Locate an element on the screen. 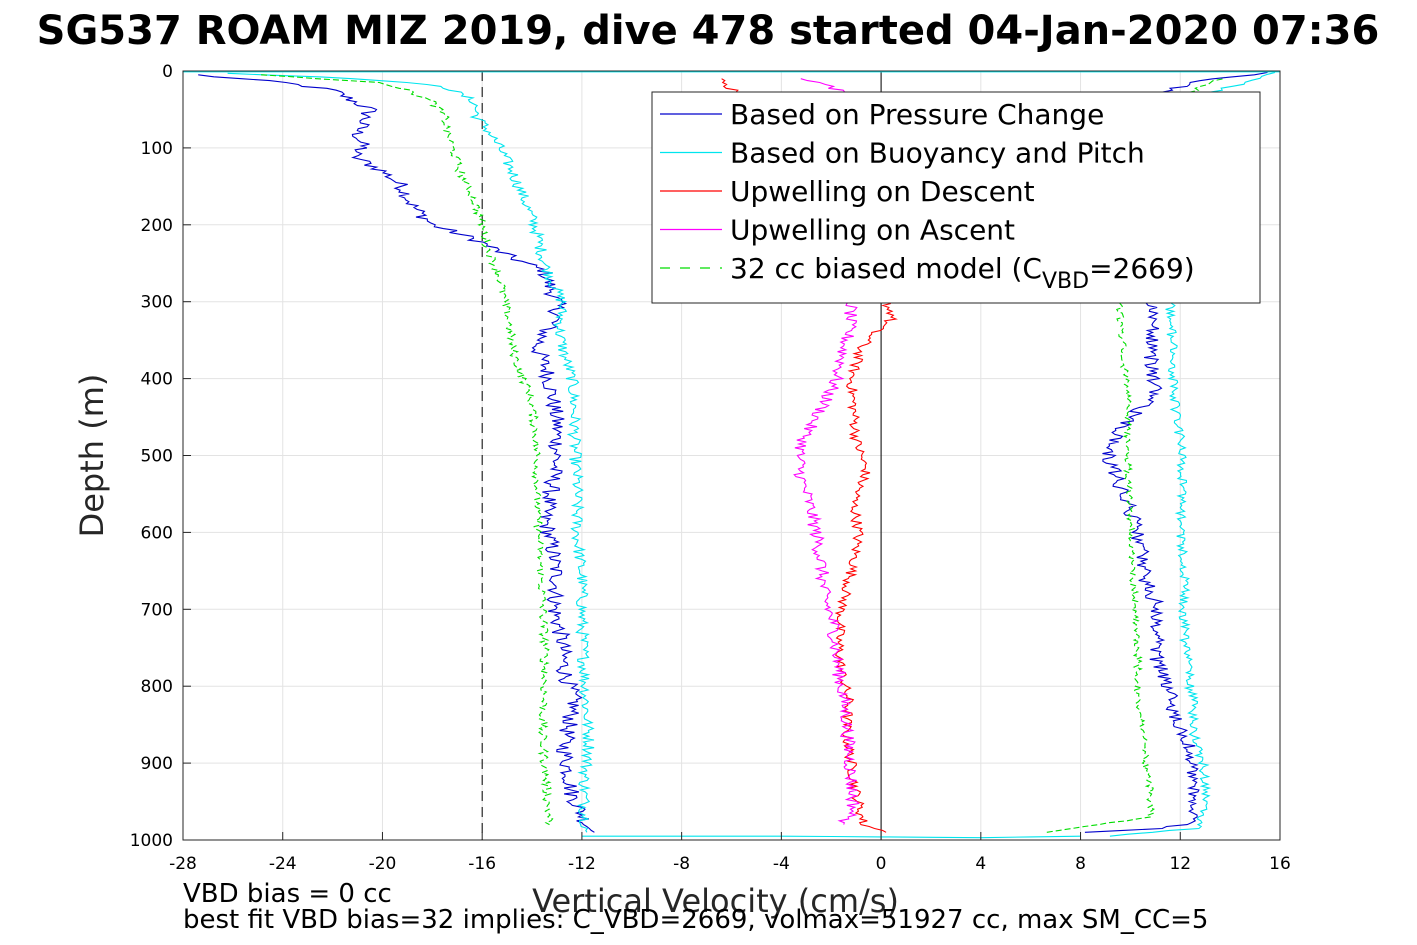  x-tick-label: -20 is located at coordinates (383, 864).